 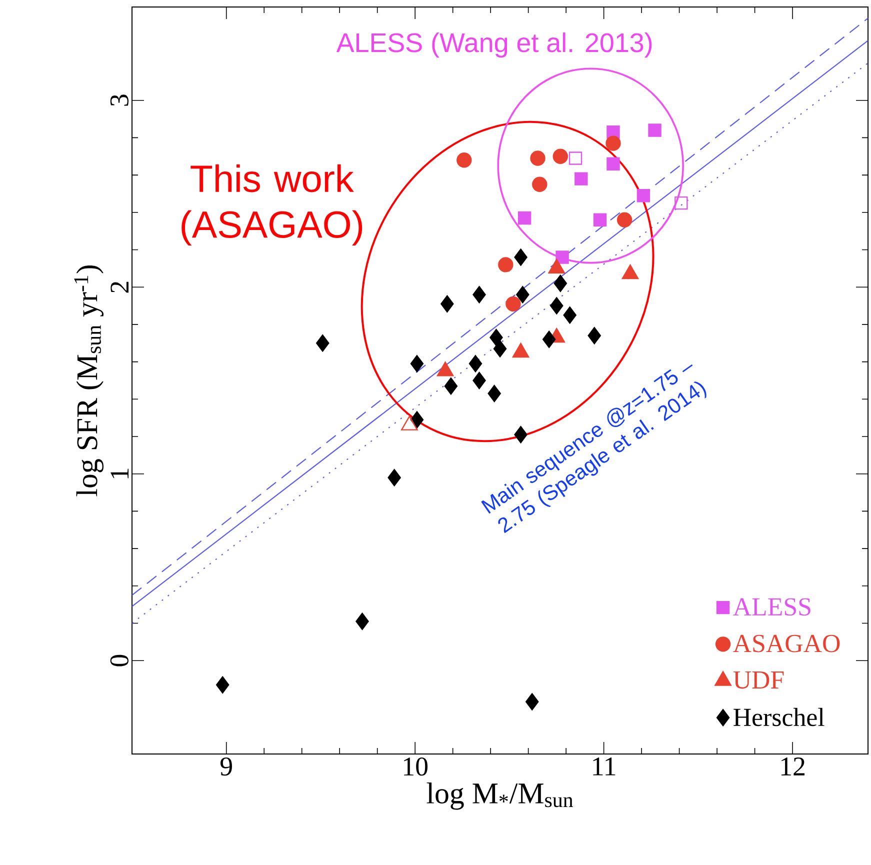 I want to click on annotation: This work (ASAGAO), so click(x=272, y=205).